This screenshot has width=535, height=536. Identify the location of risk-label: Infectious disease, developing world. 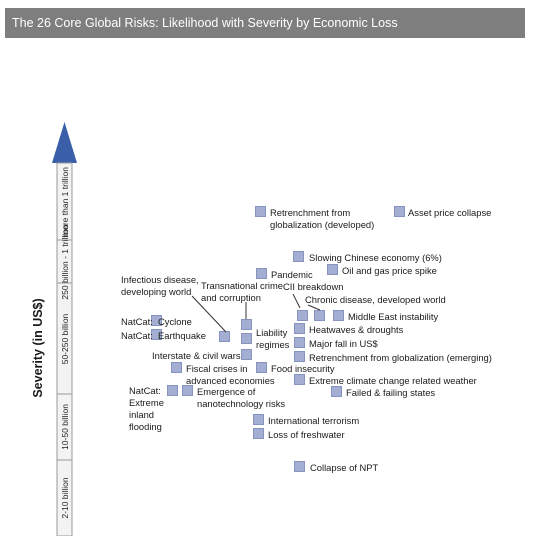
(160, 285).